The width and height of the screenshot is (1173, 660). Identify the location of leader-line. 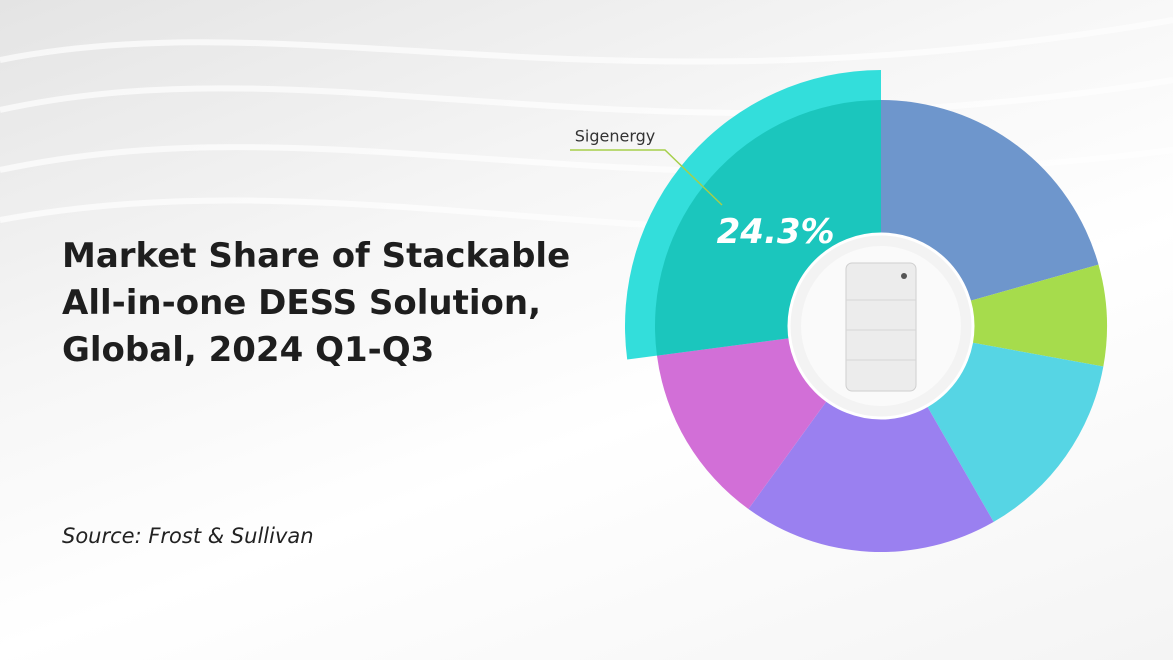
(646, 177).